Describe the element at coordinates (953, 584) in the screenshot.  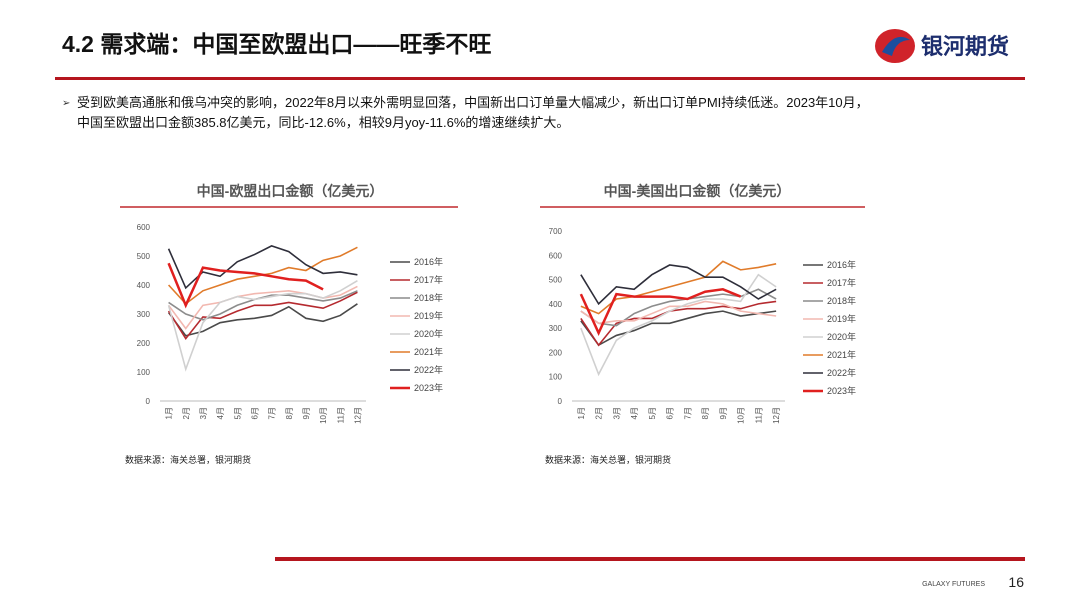
I see `footer-brand: GALAXY FUTURES` at that location.